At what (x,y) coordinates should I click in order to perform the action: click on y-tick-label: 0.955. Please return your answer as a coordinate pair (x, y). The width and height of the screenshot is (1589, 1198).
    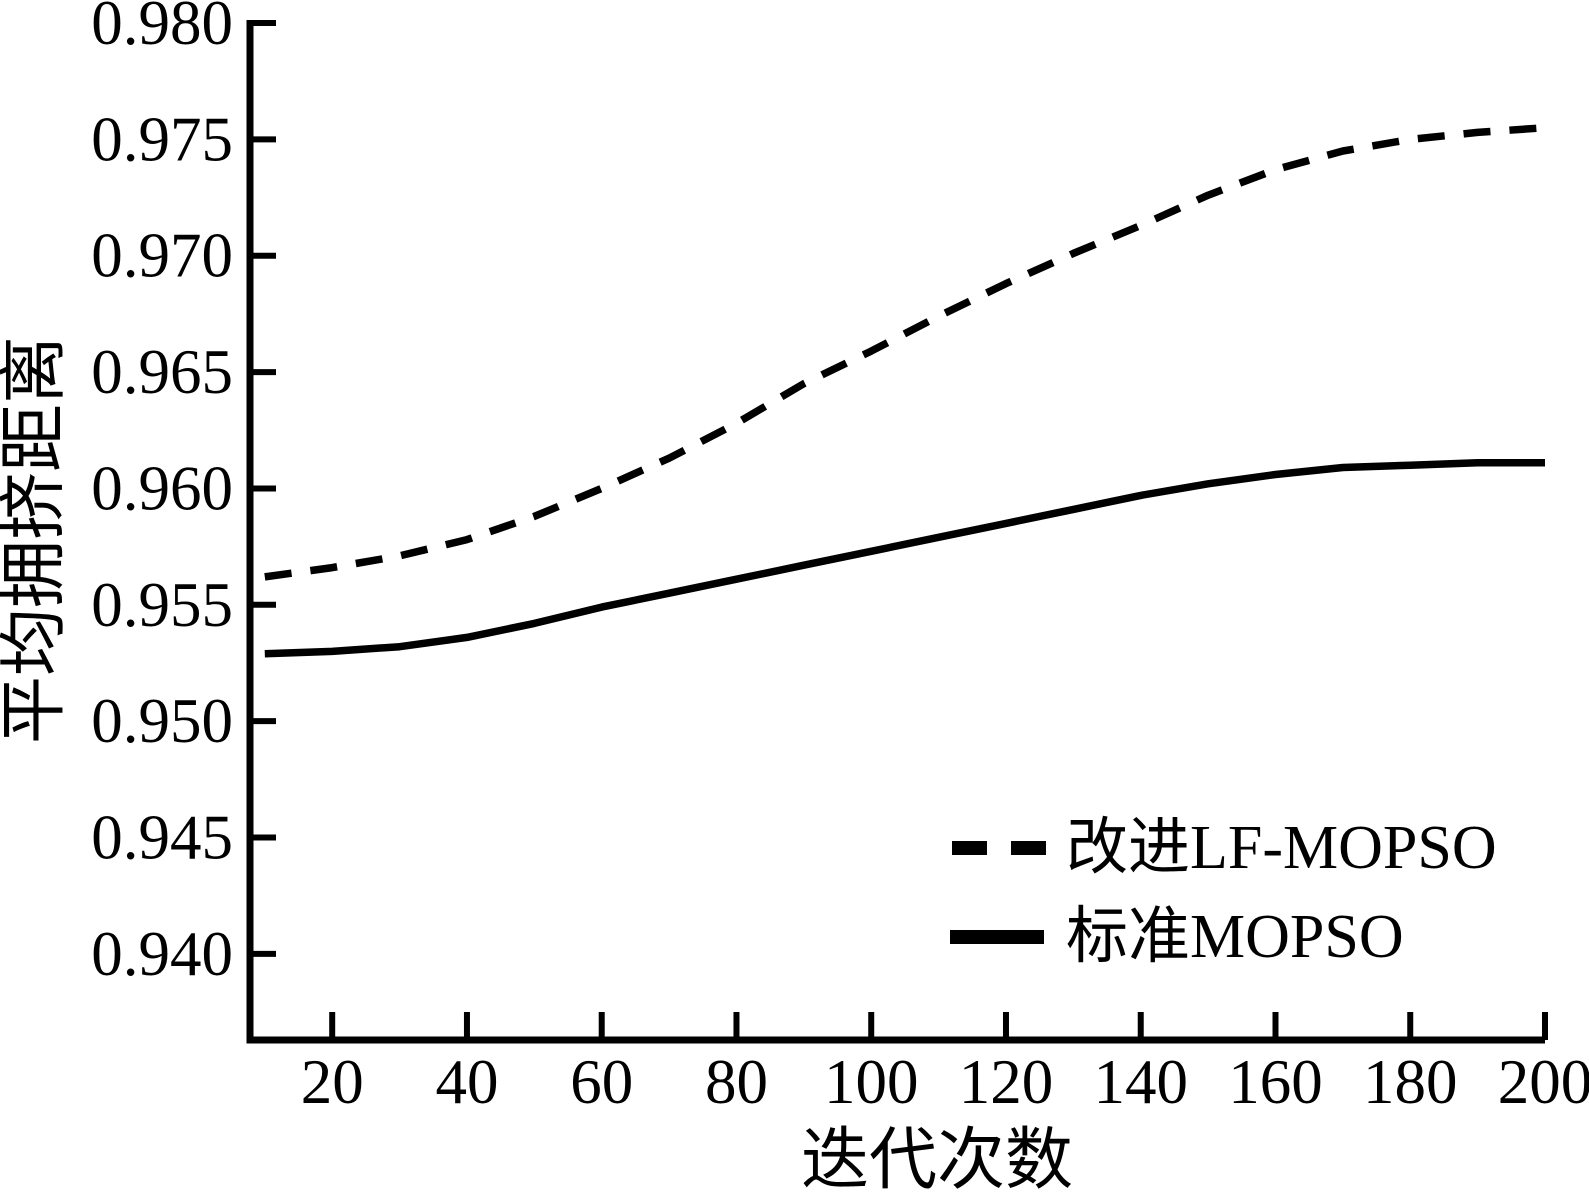
    Looking at the image, I should click on (162, 605).